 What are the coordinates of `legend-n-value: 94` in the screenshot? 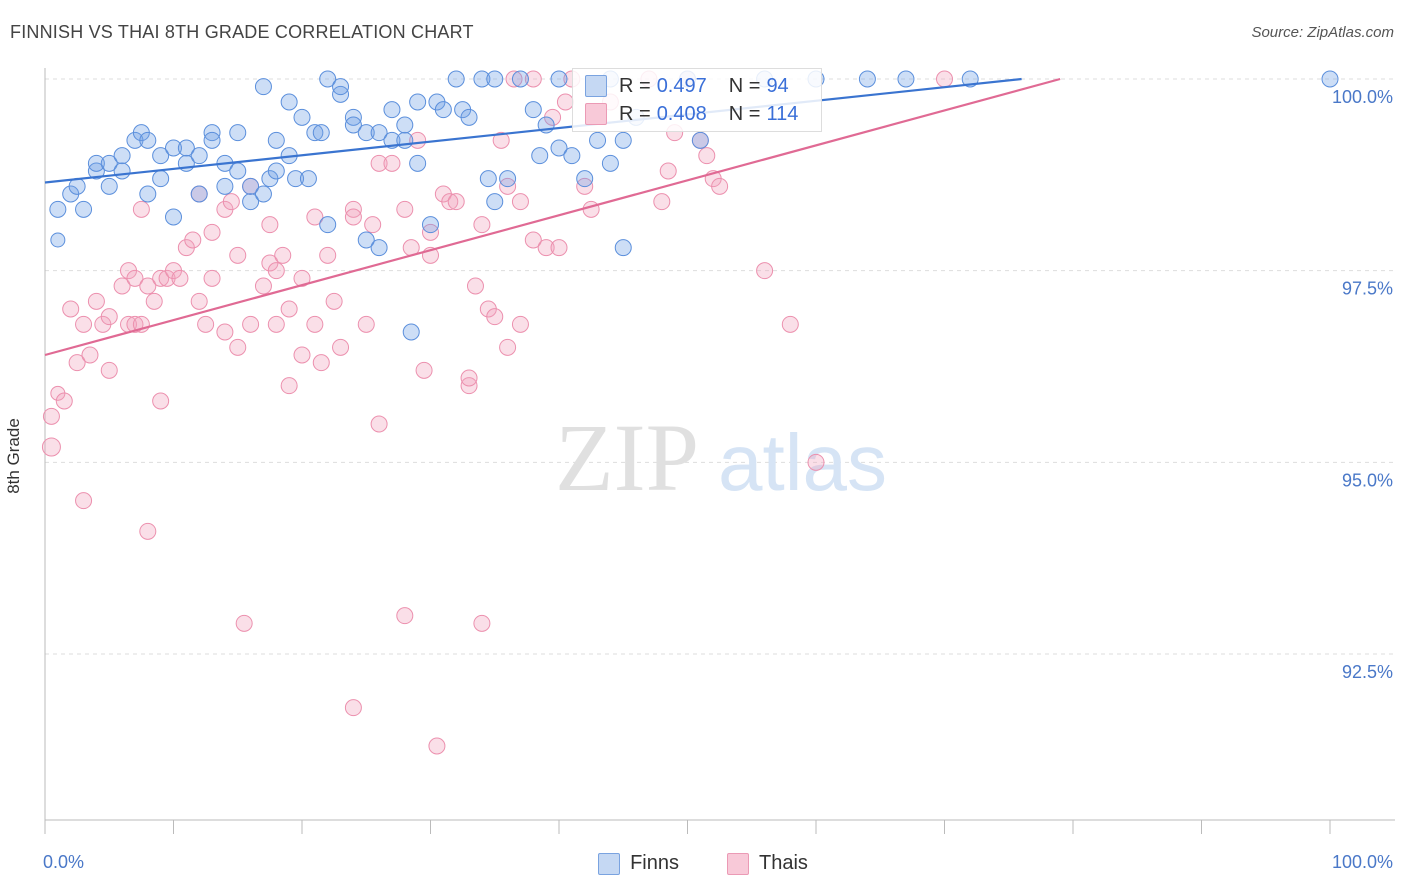 It's located at (777, 85).